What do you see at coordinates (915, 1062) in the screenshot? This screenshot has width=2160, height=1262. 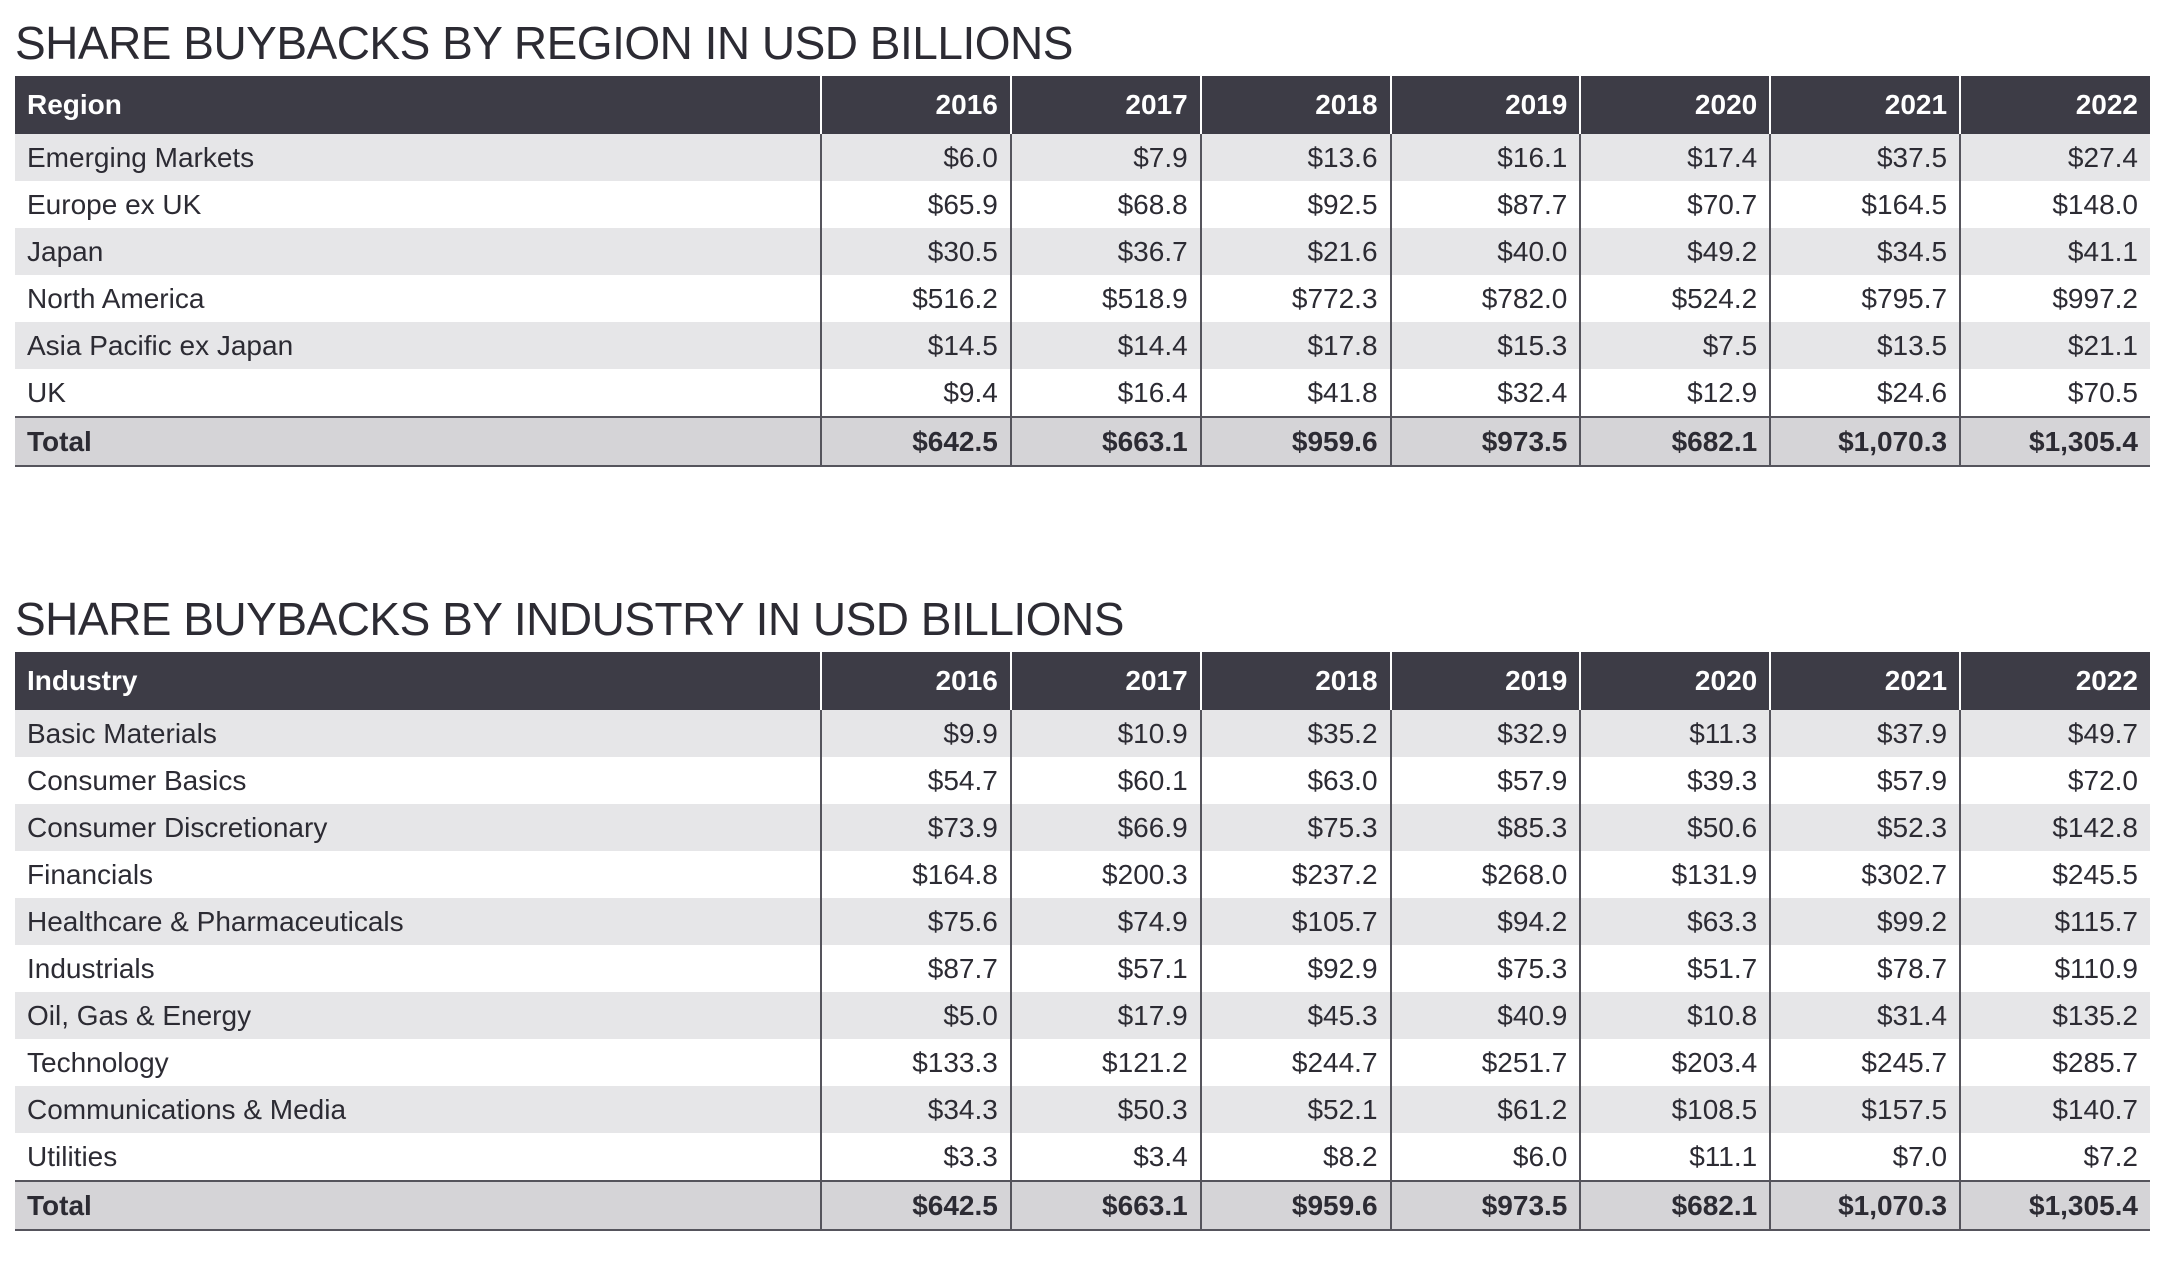 I see `value-cell: $133.3` at bounding box center [915, 1062].